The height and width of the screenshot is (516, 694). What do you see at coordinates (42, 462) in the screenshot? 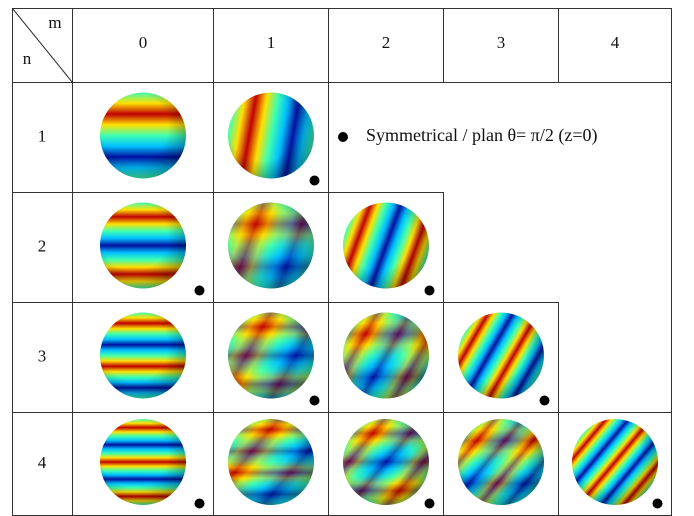
I see `row-header: 4` at bounding box center [42, 462].